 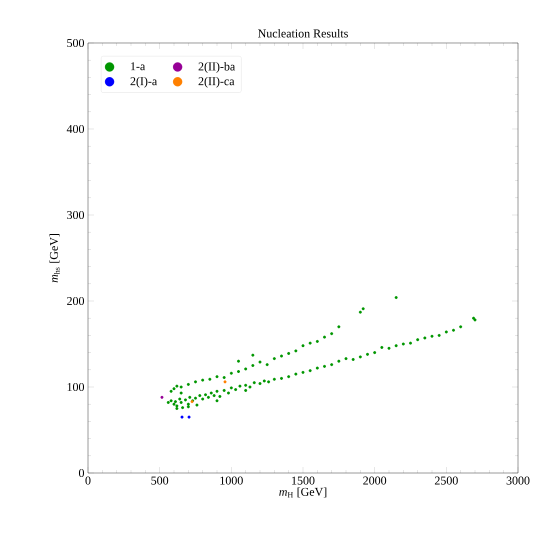 What do you see at coordinates (75, 301) in the screenshot?
I see `y-tick-label: 200` at bounding box center [75, 301].